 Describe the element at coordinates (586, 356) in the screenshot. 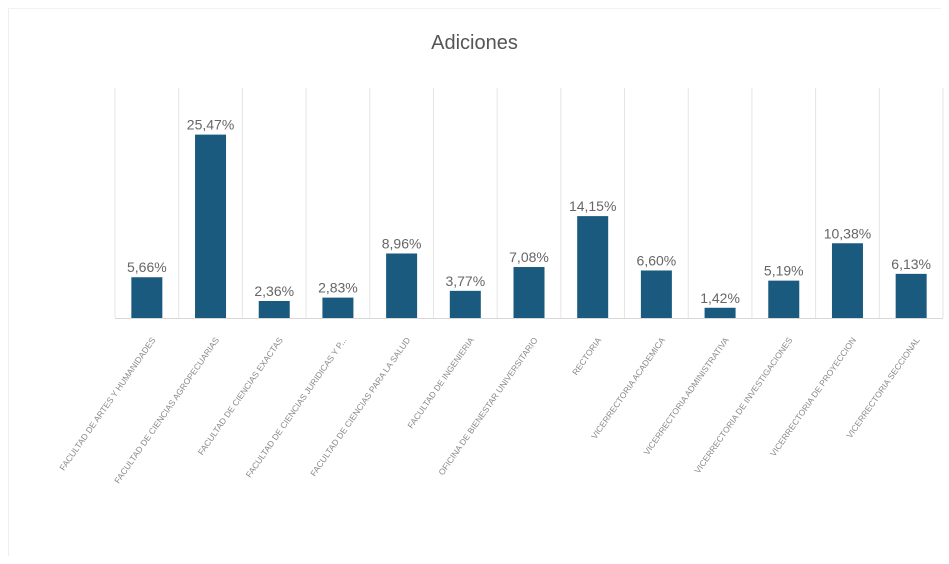

I see `category-label: RECTORIA` at that location.